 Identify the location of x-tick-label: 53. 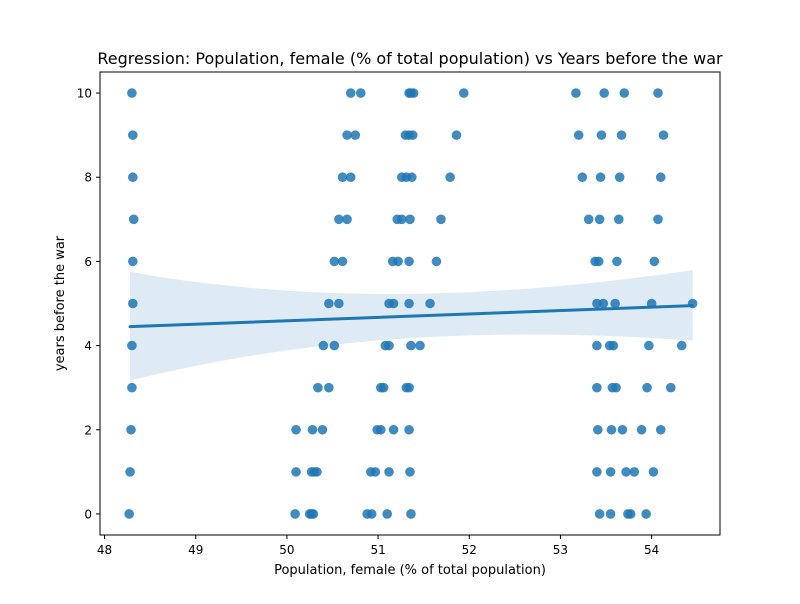
(560, 550).